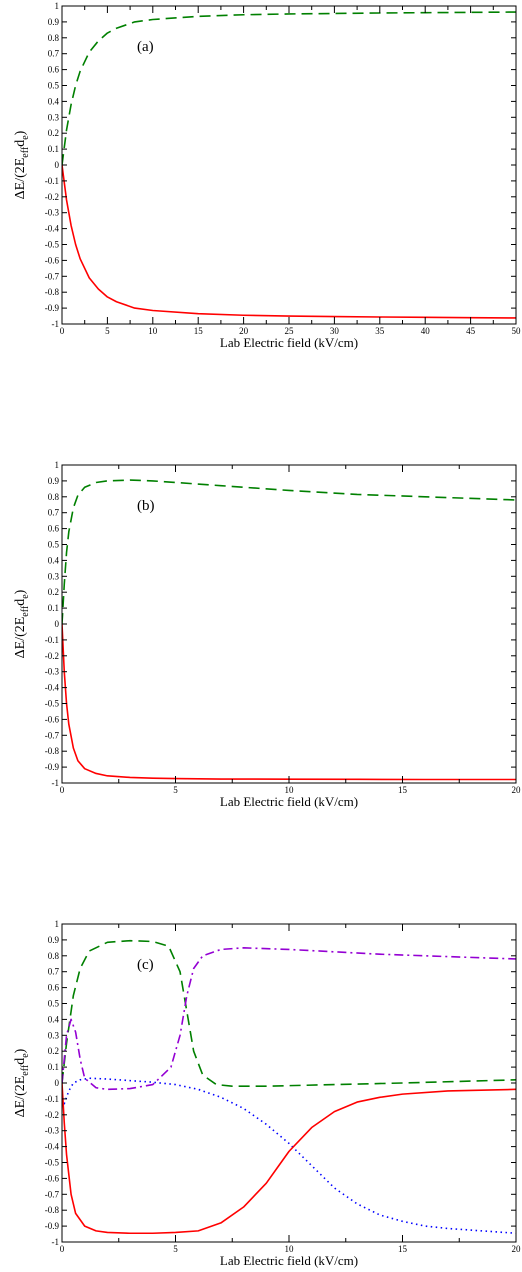  What do you see at coordinates (145, 965) in the screenshot?
I see `panel-label: (c)` at bounding box center [145, 965].